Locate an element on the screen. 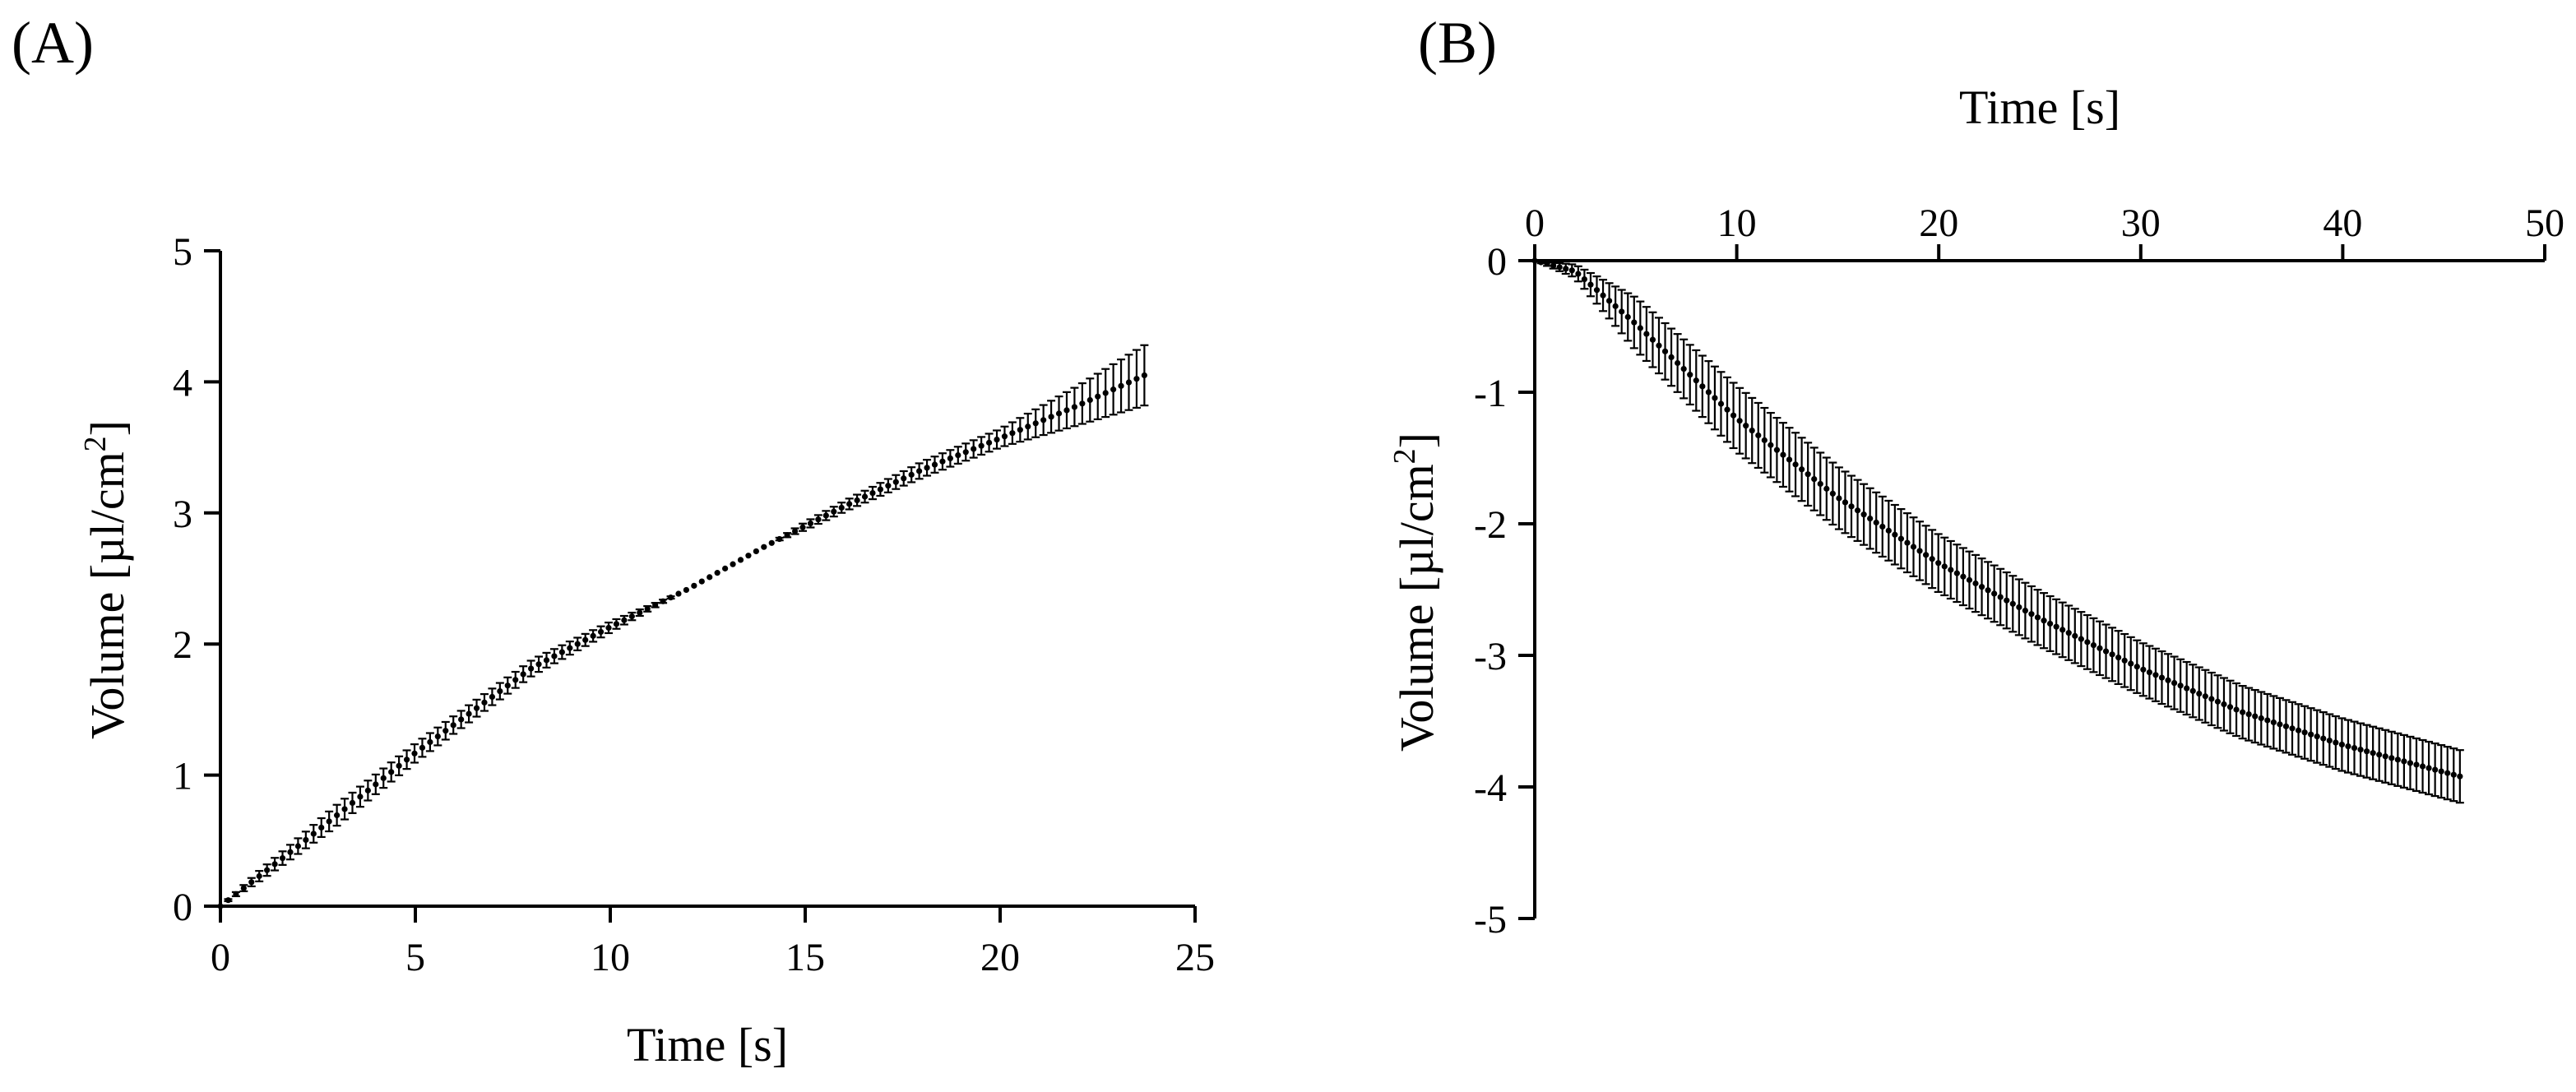 The height and width of the screenshot is (1092, 2576). panel-a-x-tick-label: 5 is located at coordinates (415, 957).